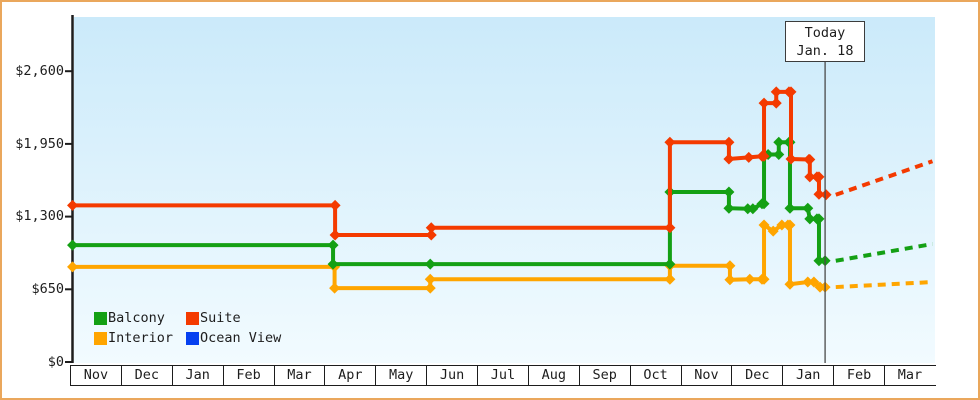  What do you see at coordinates (100, 318) in the screenshot?
I see `legend-swatch-balcony` at bounding box center [100, 318].